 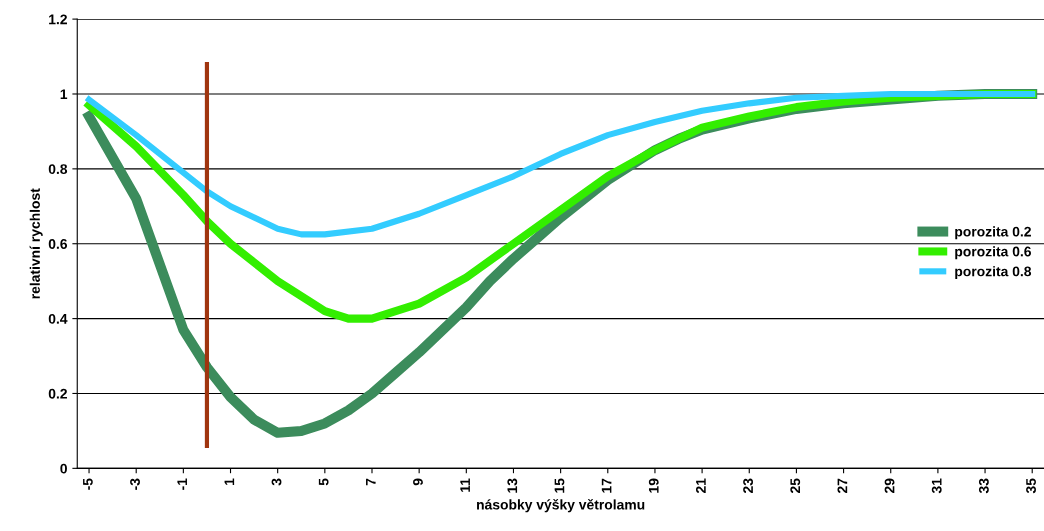 What do you see at coordinates (936, 486) in the screenshot?
I see `x-tick-label: 31` at bounding box center [936, 486].